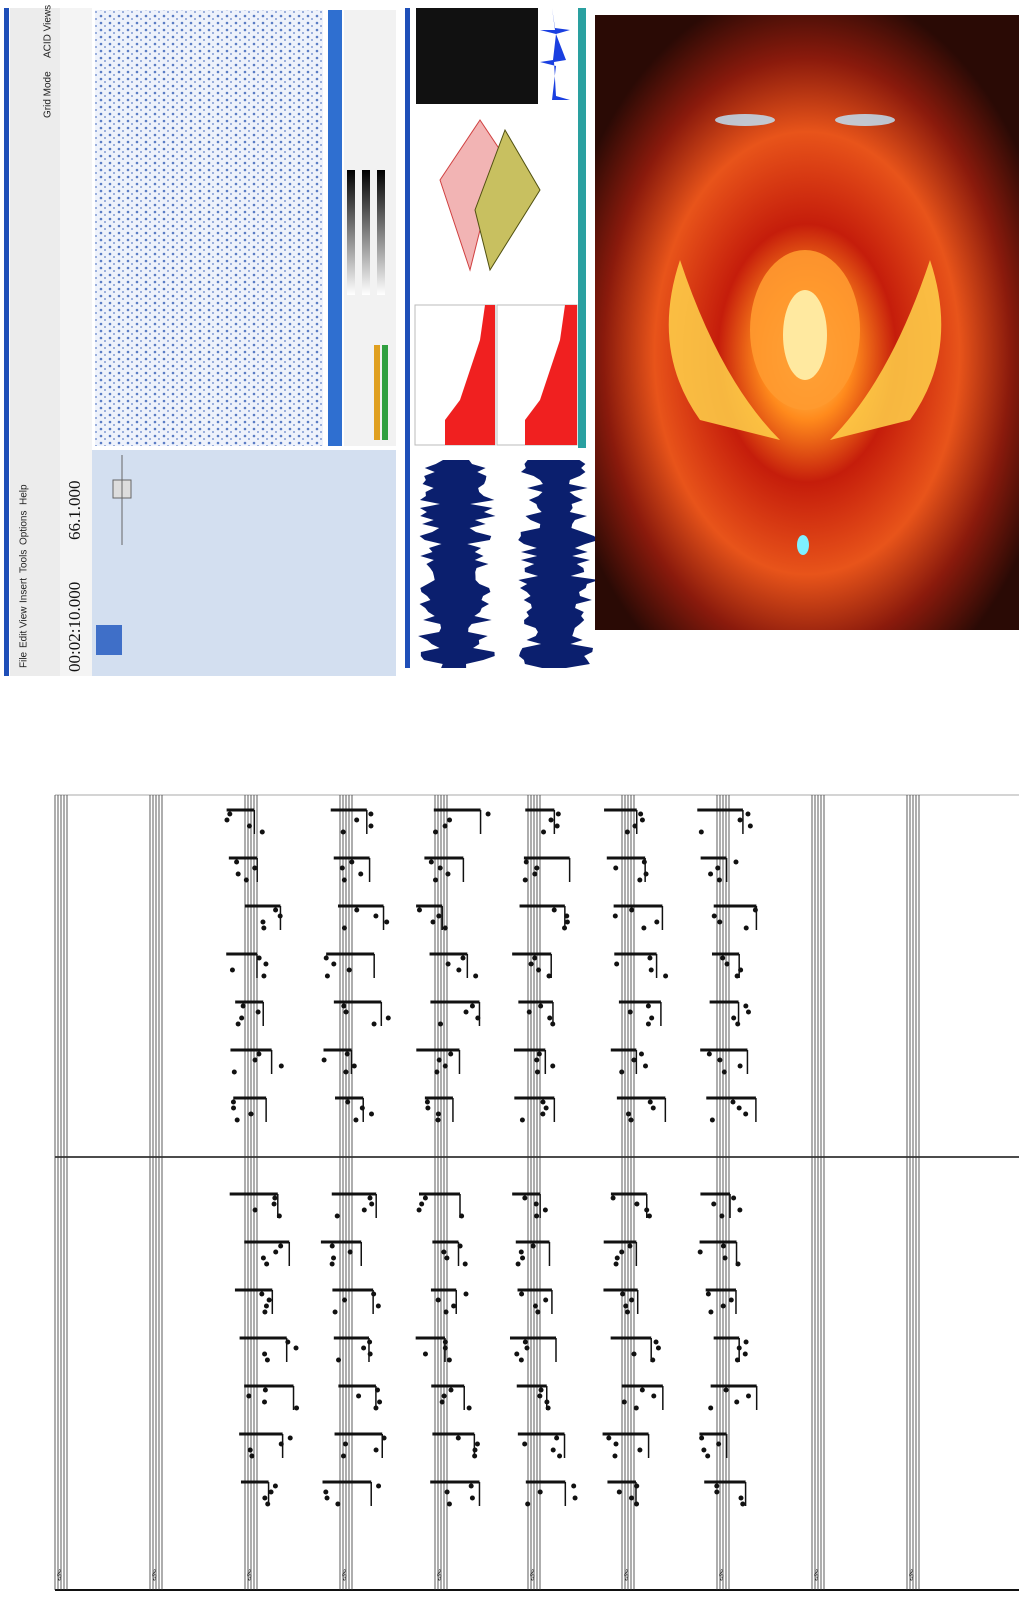 The width and height of the screenshot is (1019, 1598). What do you see at coordinates (24, 494) in the screenshot?
I see `menu-item: Help` at bounding box center [24, 494].